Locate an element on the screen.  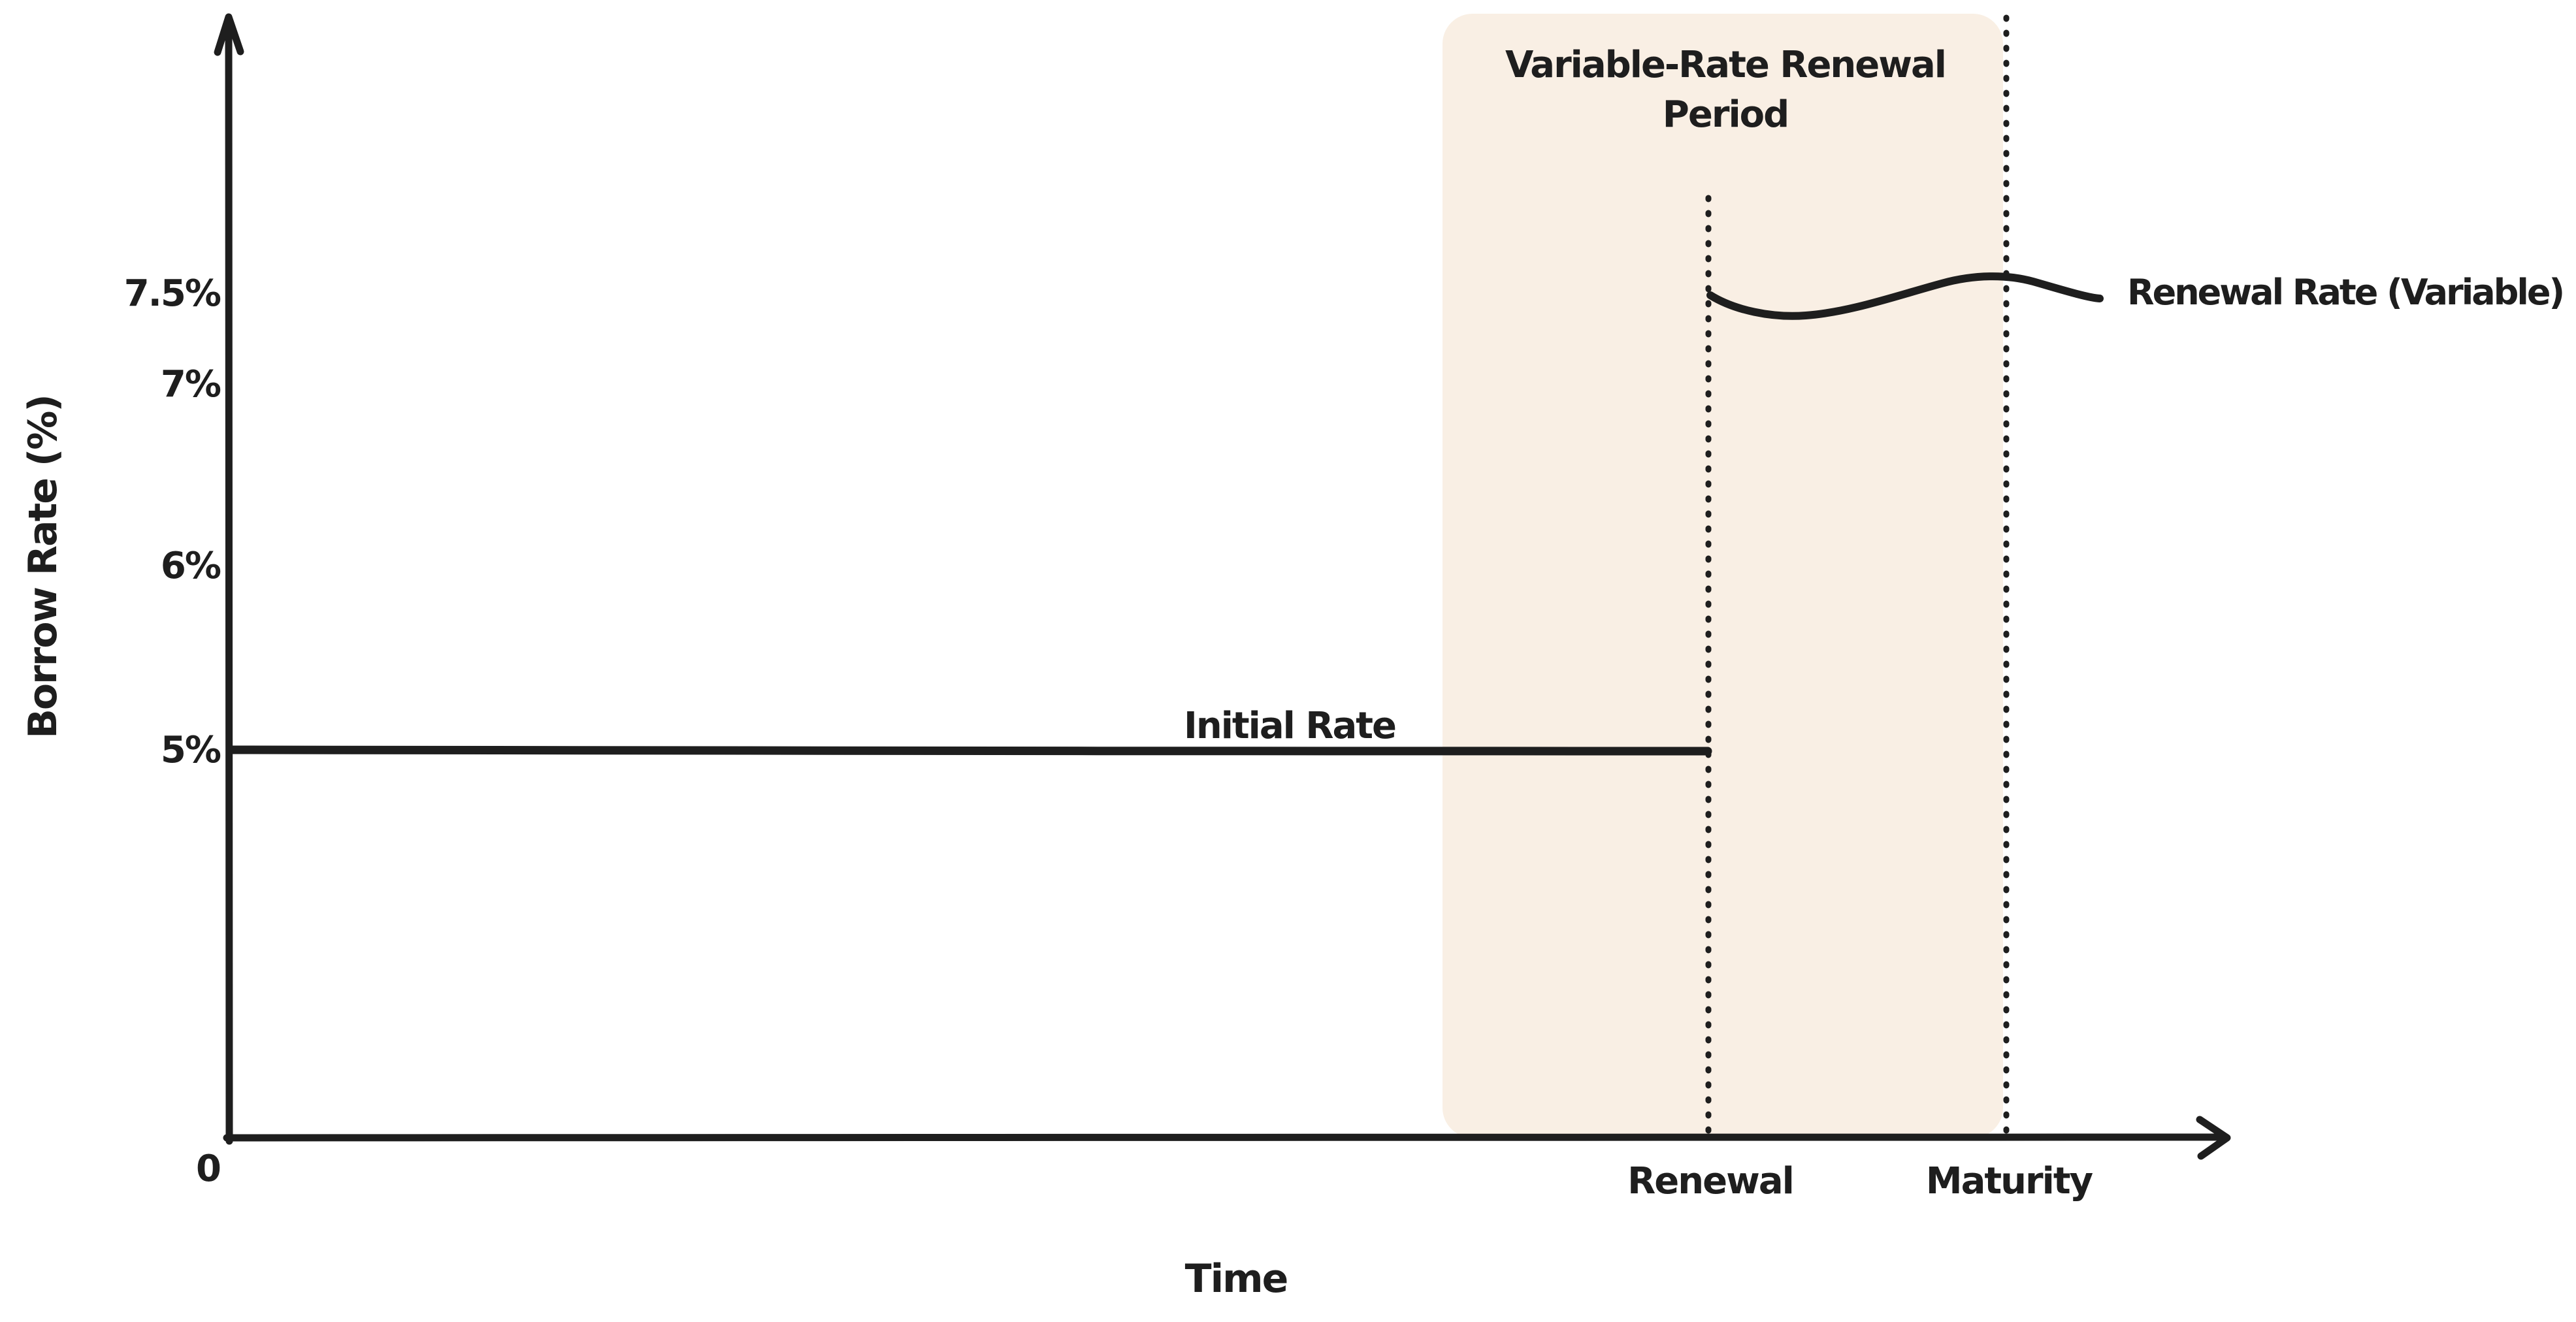
renewal-rate-line is located at coordinates (1905, 296).